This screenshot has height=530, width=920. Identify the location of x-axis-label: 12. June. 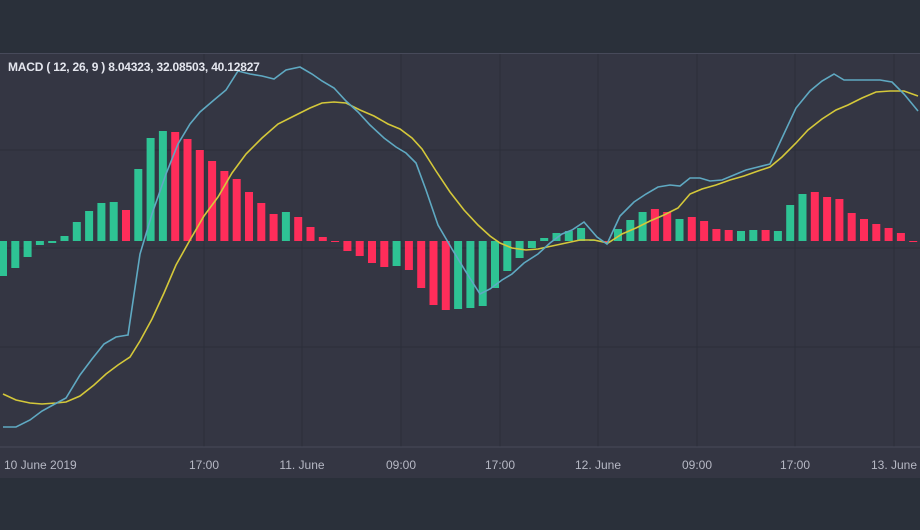
(598, 465).